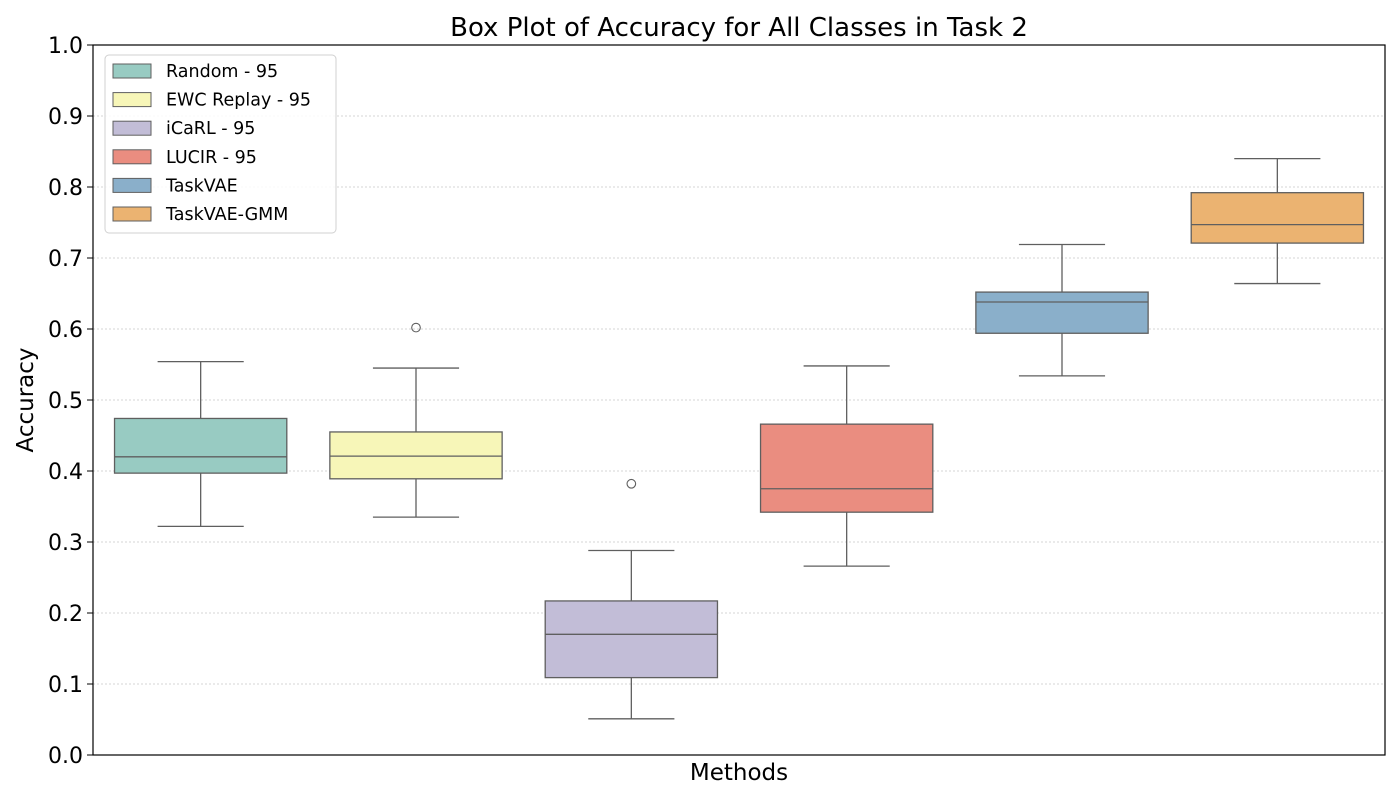 The height and width of the screenshot is (804, 1400). What do you see at coordinates (65, 756) in the screenshot?
I see `y-tick-label: 0.0` at bounding box center [65, 756].